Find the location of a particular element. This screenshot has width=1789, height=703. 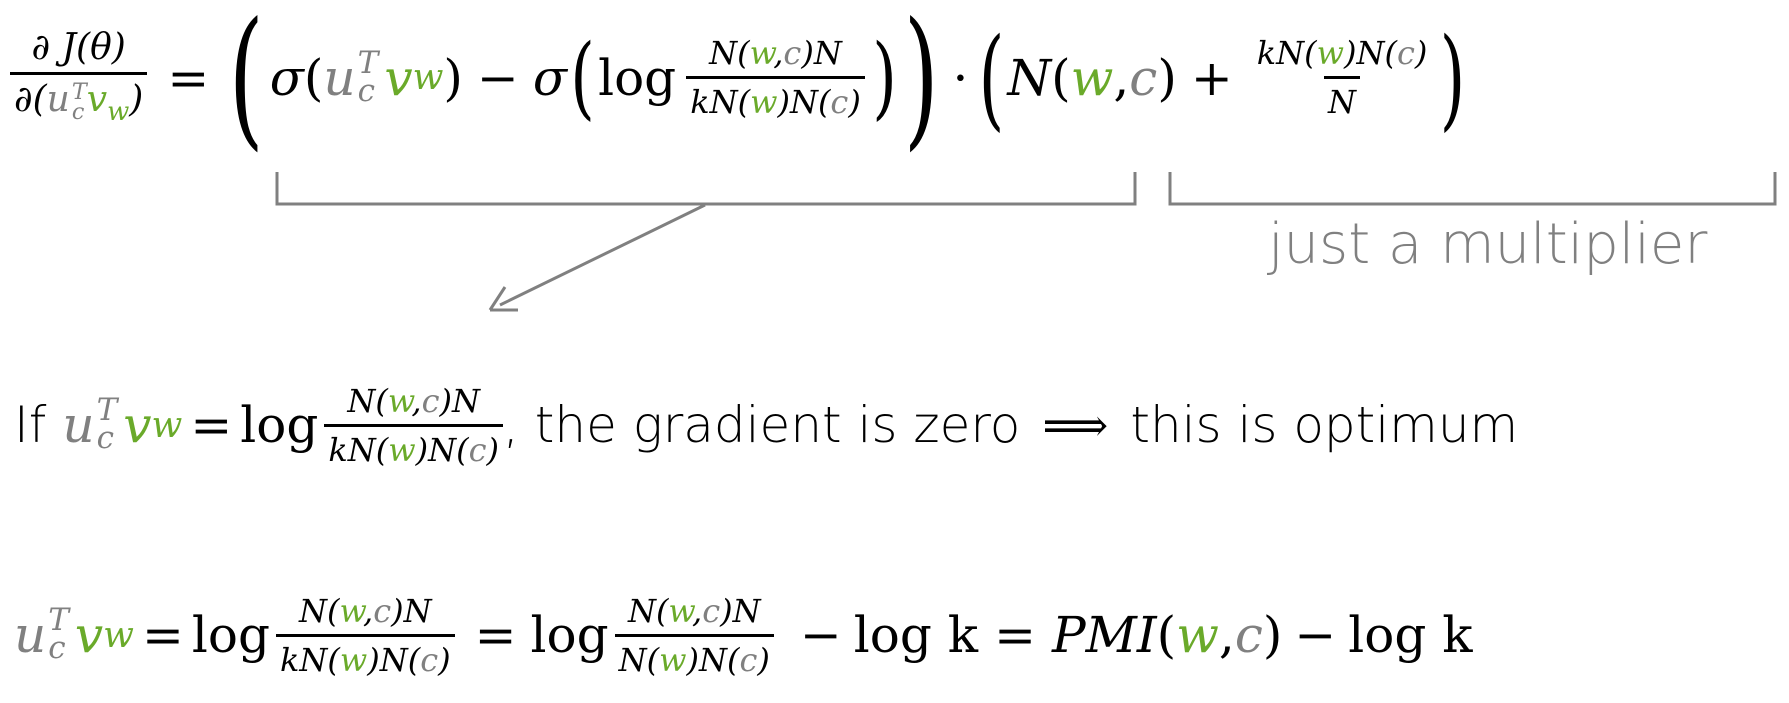

u-symbol-3: u is located at coordinates (78, 425).